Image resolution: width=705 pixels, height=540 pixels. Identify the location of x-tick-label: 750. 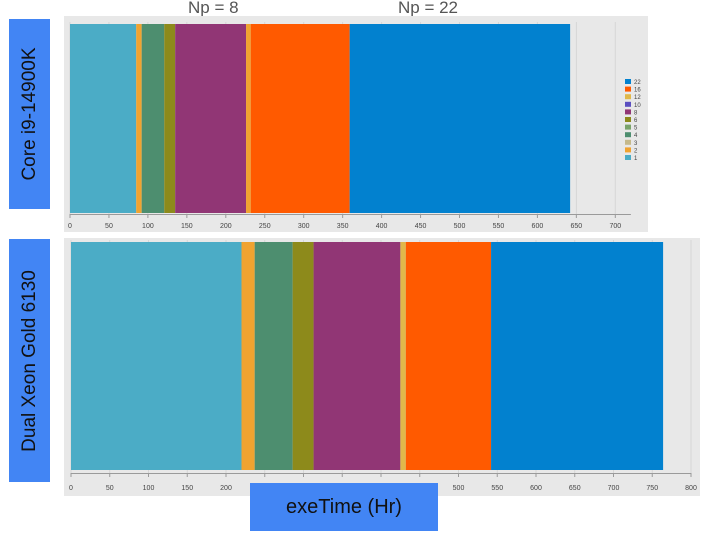
(652, 488).